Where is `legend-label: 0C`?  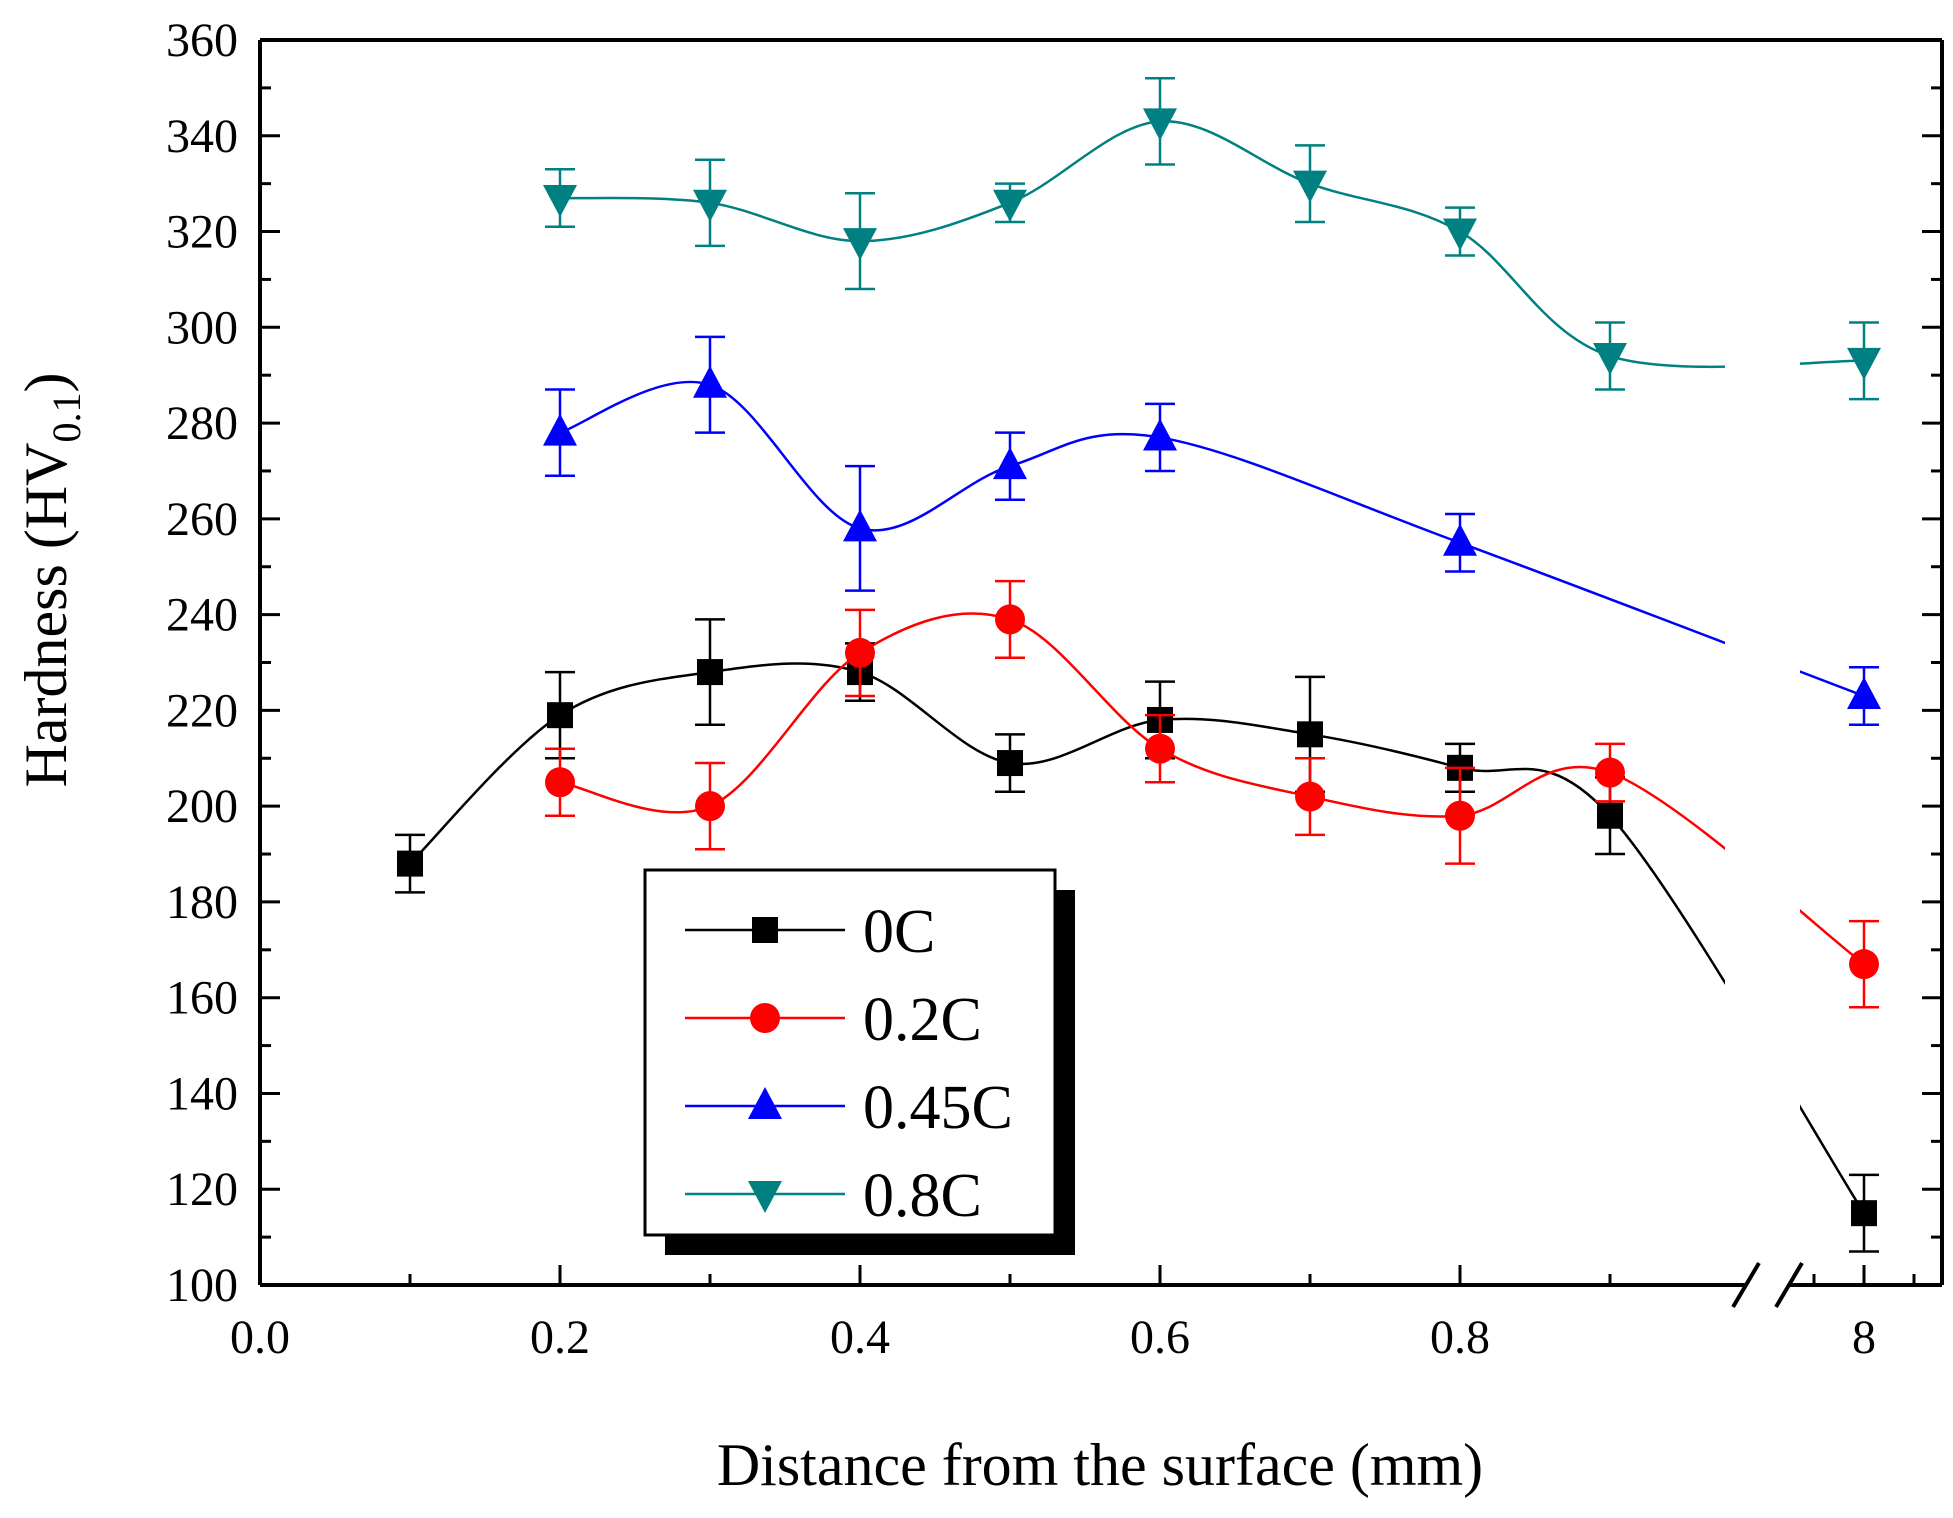 legend-label: 0C is located at coordinates (899, 932).